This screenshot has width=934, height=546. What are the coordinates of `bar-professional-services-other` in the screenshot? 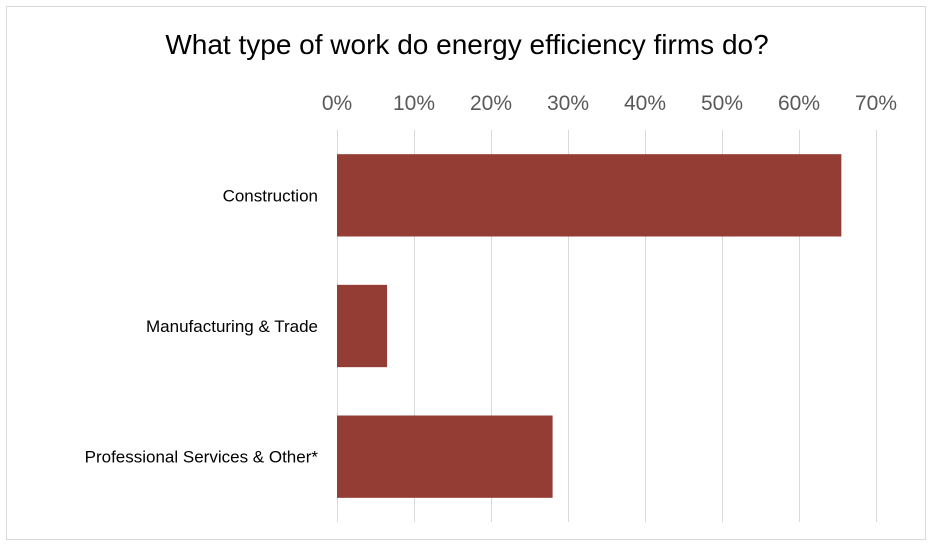 It's located at (445, 456).